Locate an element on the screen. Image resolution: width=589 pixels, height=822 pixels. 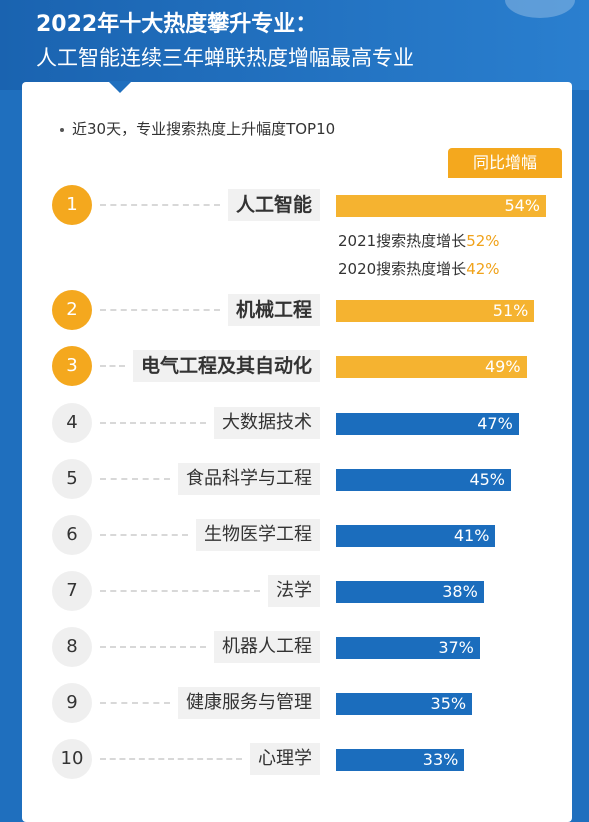
rank-badge: 3 is located at coordinates (72, 366).